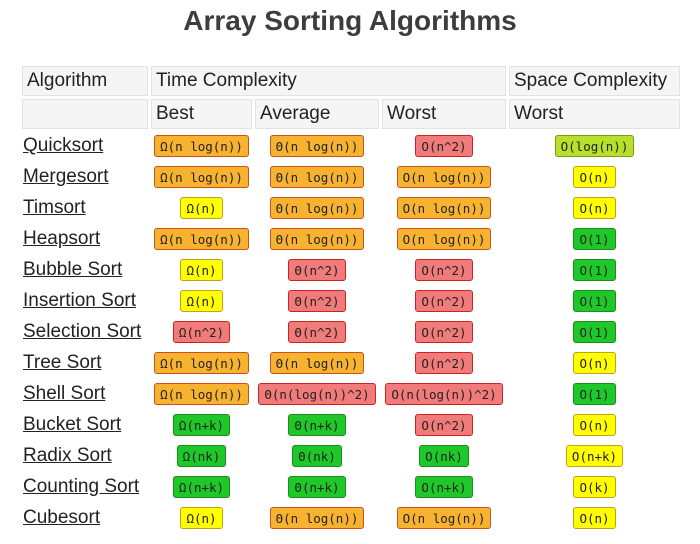 This screenshot has height=544, width=700. I want to click on worst-complexity-badge: O(n(log(n))^2), so click(444, 394).